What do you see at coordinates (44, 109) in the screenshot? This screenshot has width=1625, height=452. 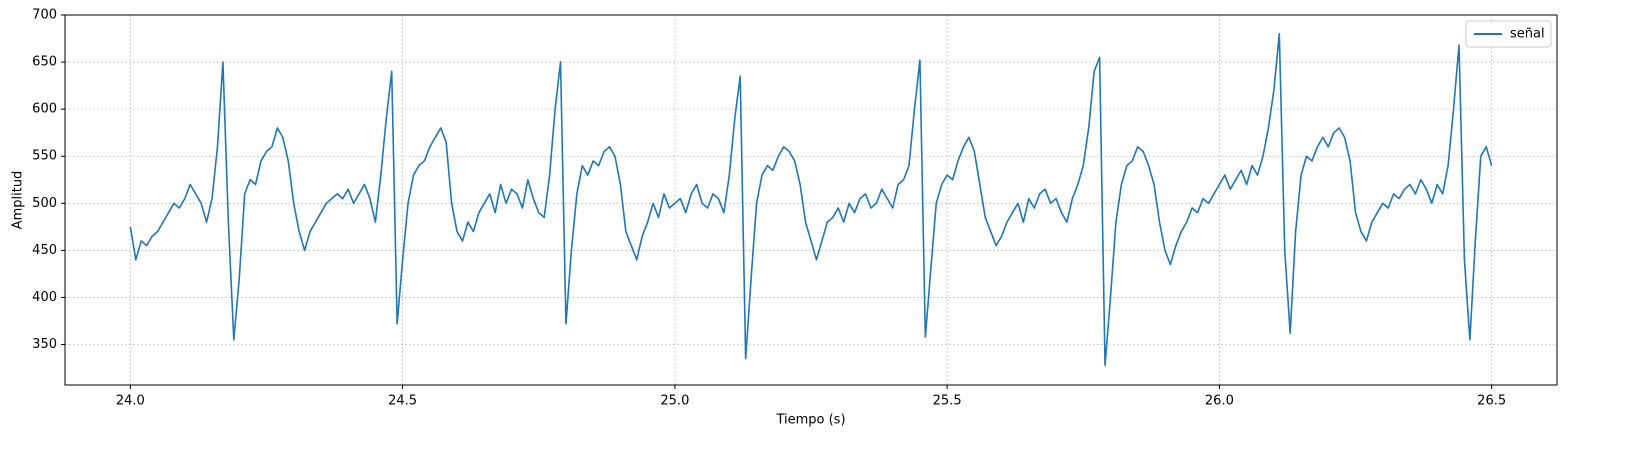 I see `y-tick-label: 600` at bounding box center [44, 109].